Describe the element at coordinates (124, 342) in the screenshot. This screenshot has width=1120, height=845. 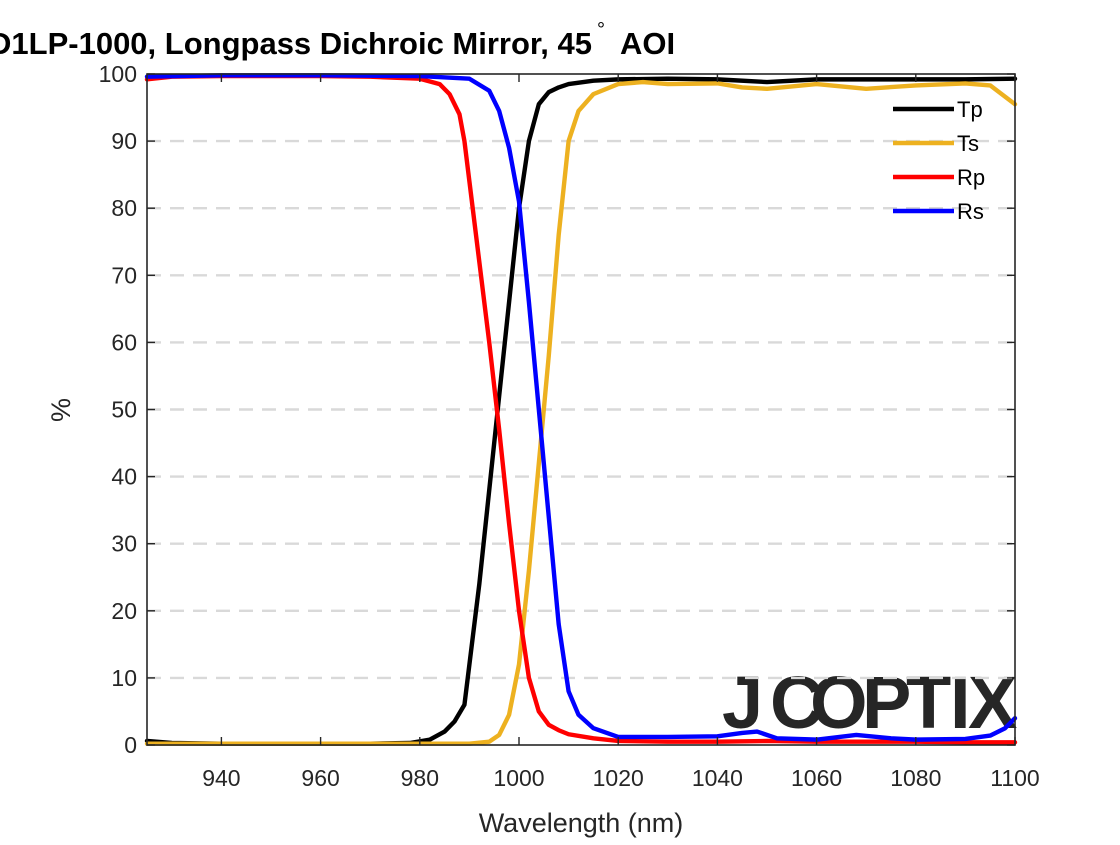
I see `y-tick-label: 60` at that location.